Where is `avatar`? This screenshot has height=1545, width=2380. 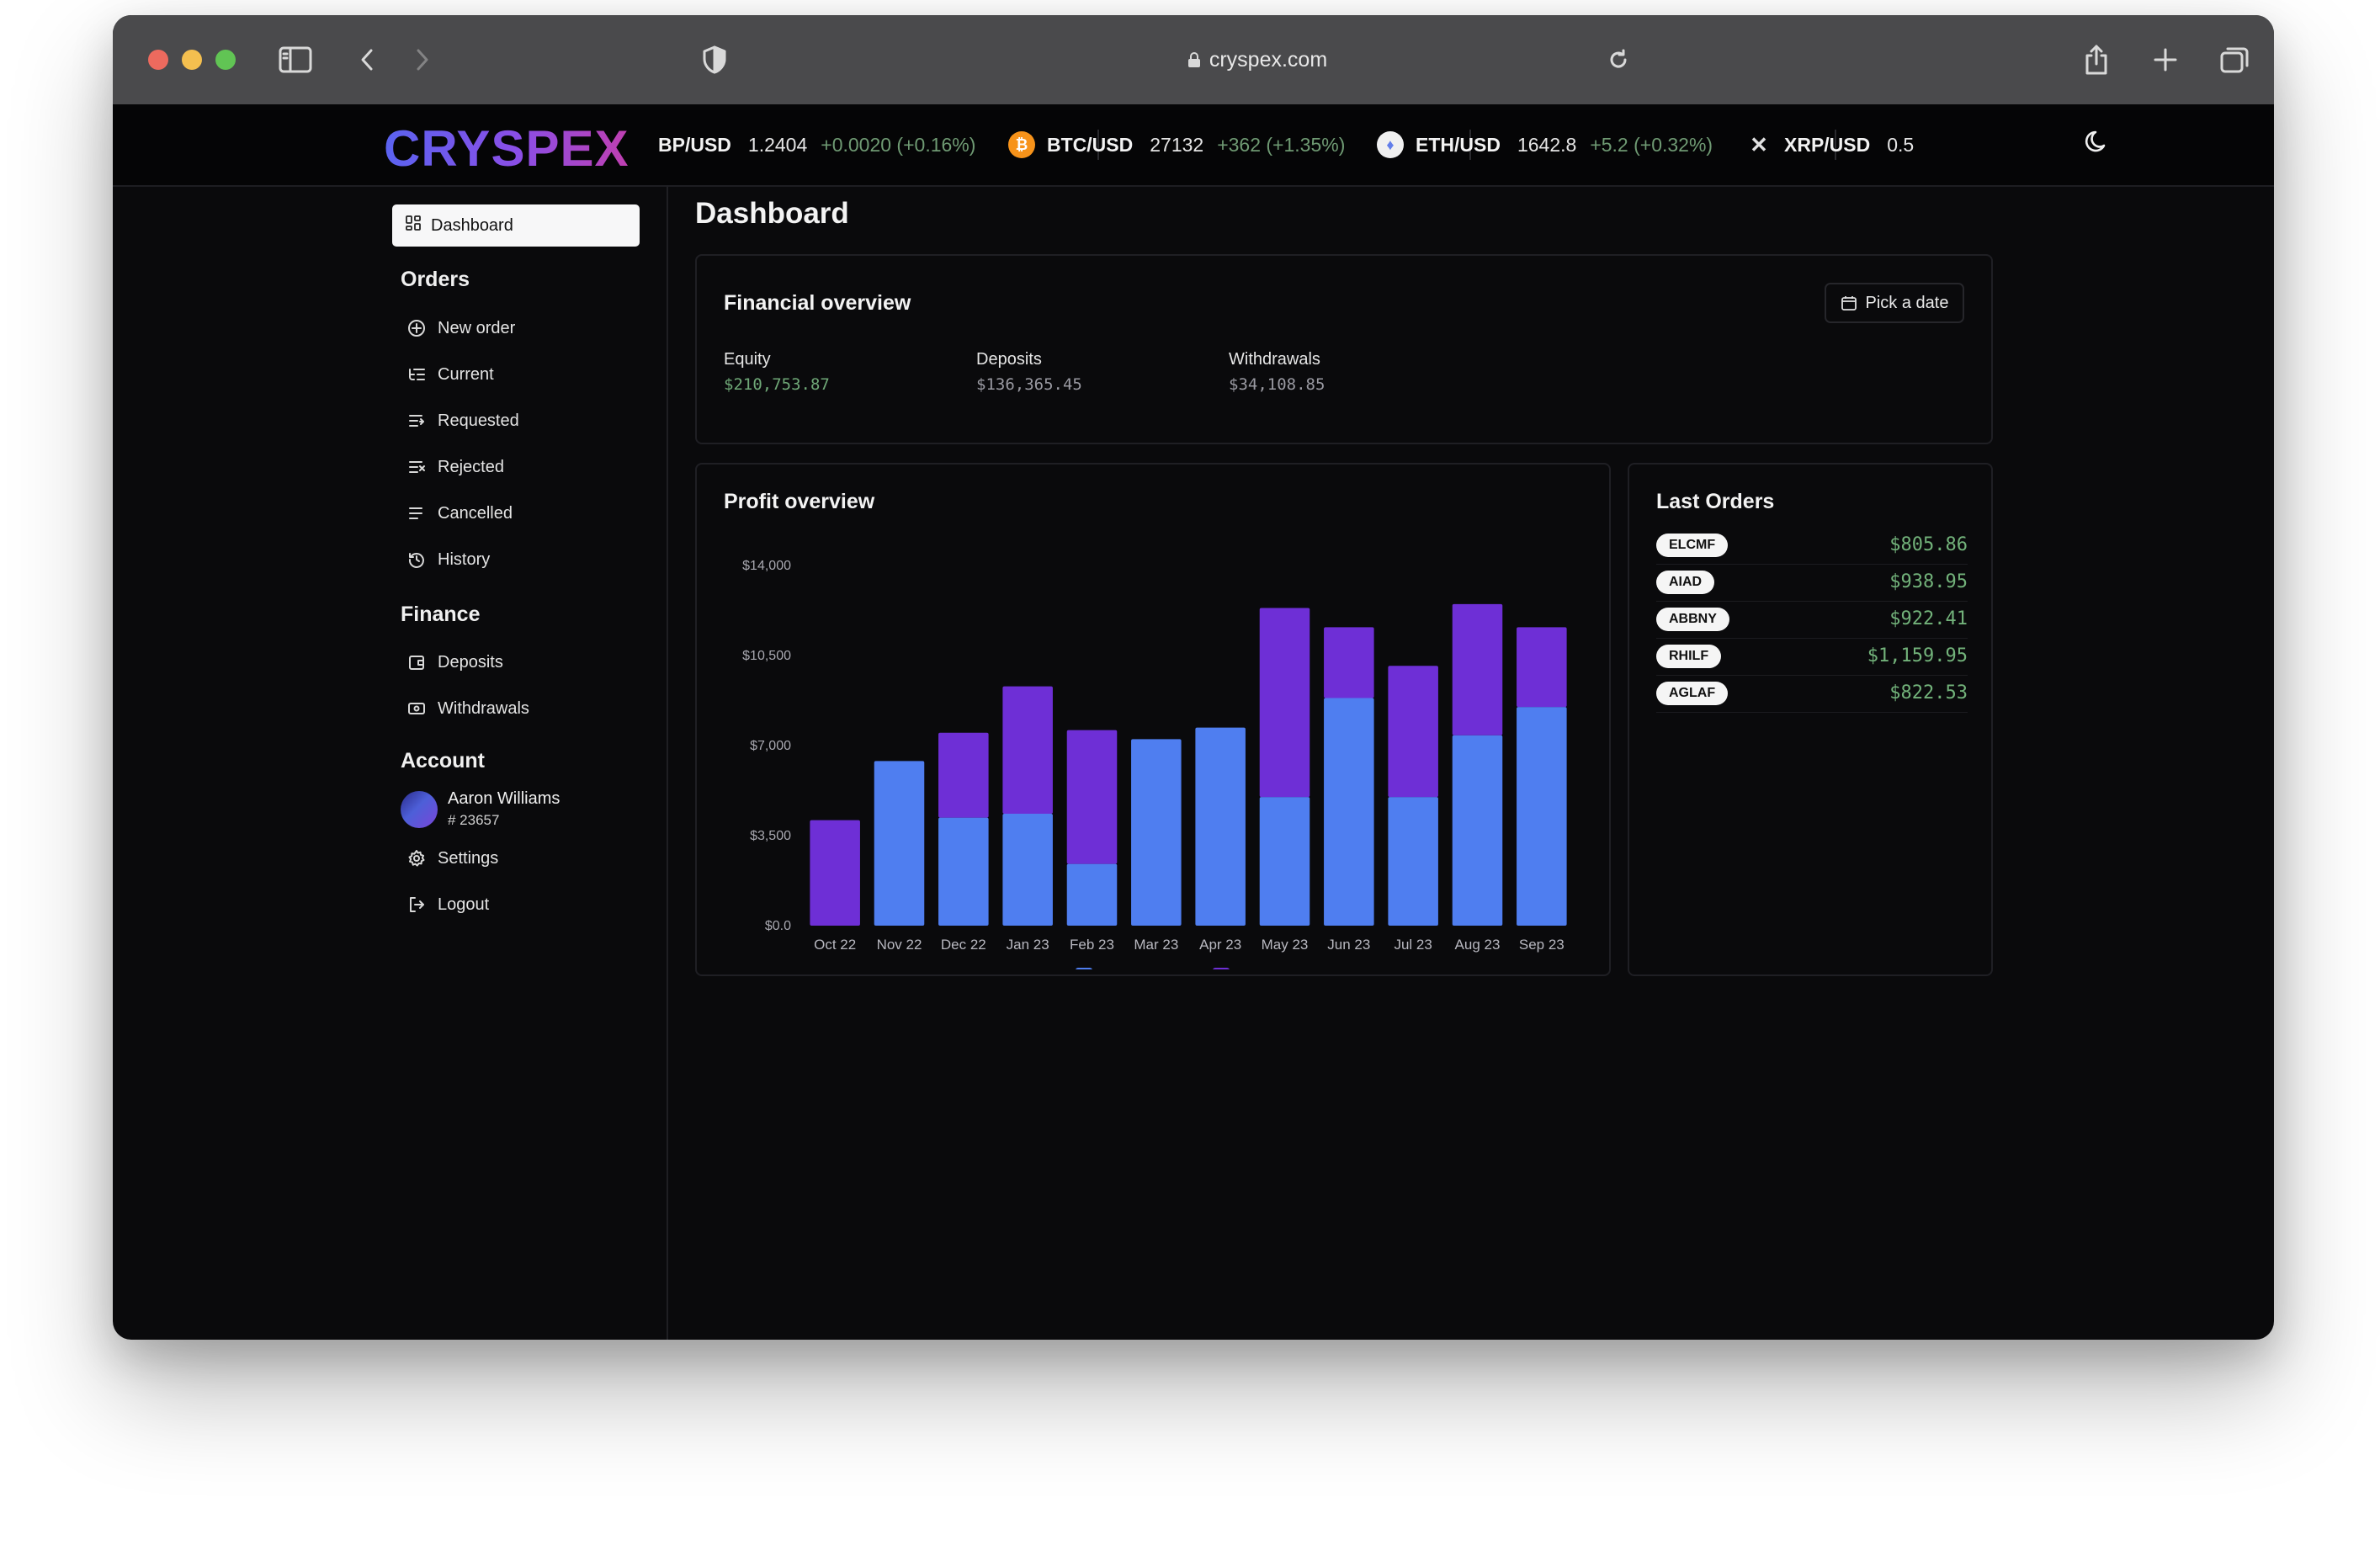 avatar is located at coordinates (419, 809).